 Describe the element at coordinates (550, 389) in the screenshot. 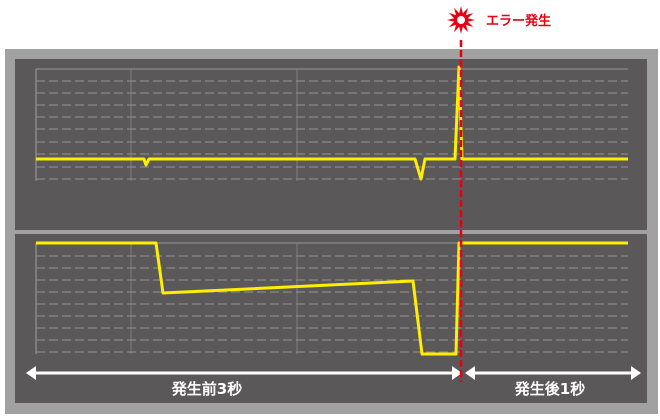

I see `after-range-label: 発生後1秒` at that location.